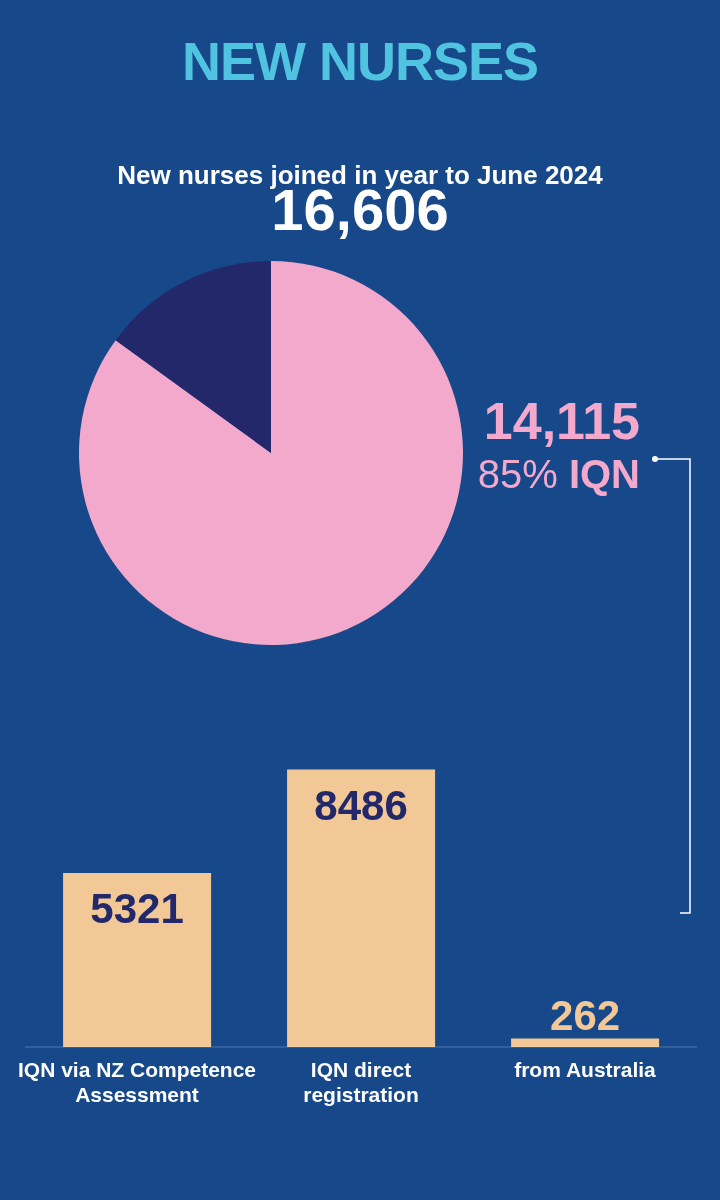 The width and height of the screenshot is (720, 1200). What do you see at coordinates (193, 357) in the screenshot?
I see `pie-slice` at bounding box center [193, 357].